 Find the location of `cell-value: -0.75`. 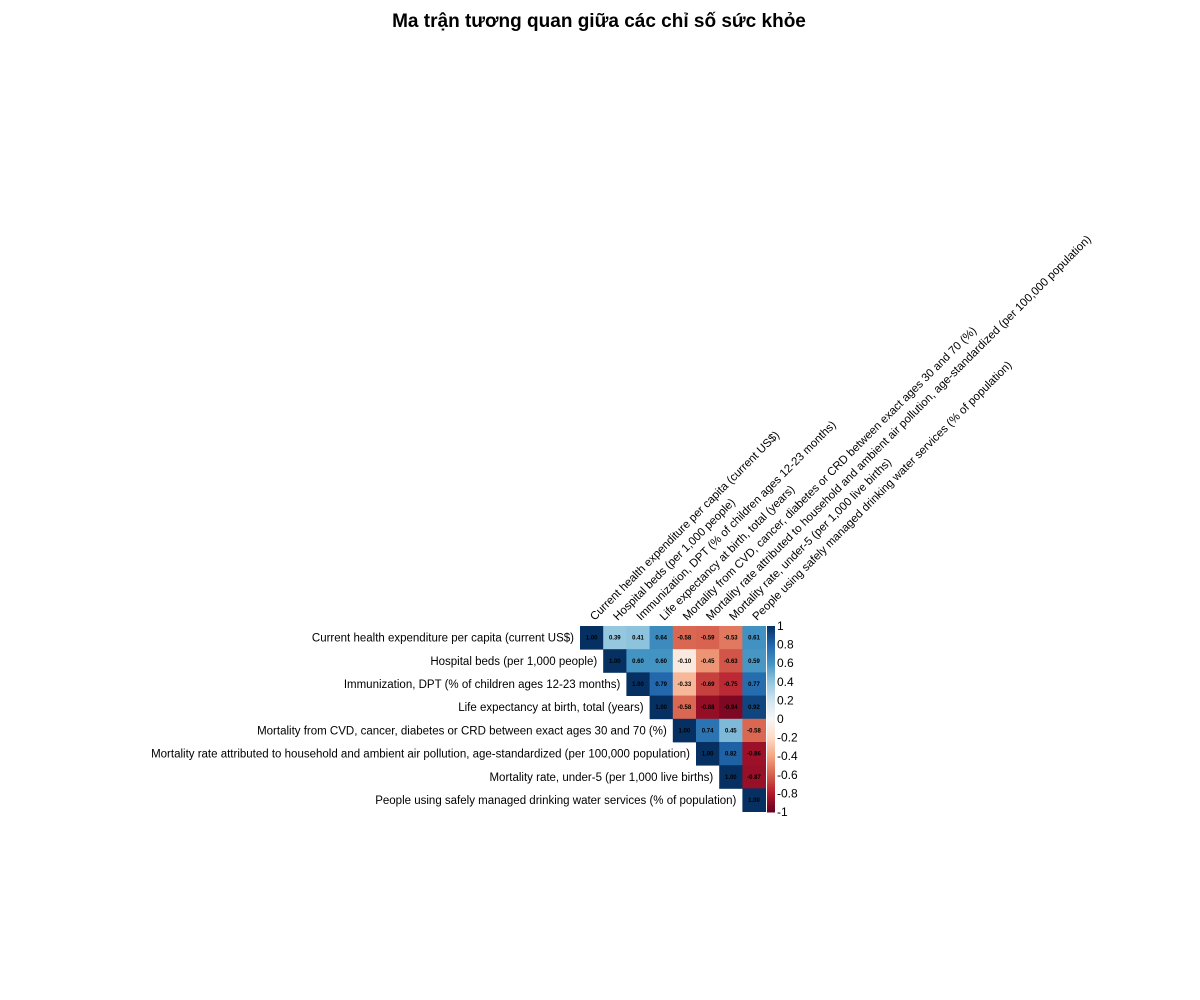

cell-value: -0.75 is located at coordinates (731, 685).